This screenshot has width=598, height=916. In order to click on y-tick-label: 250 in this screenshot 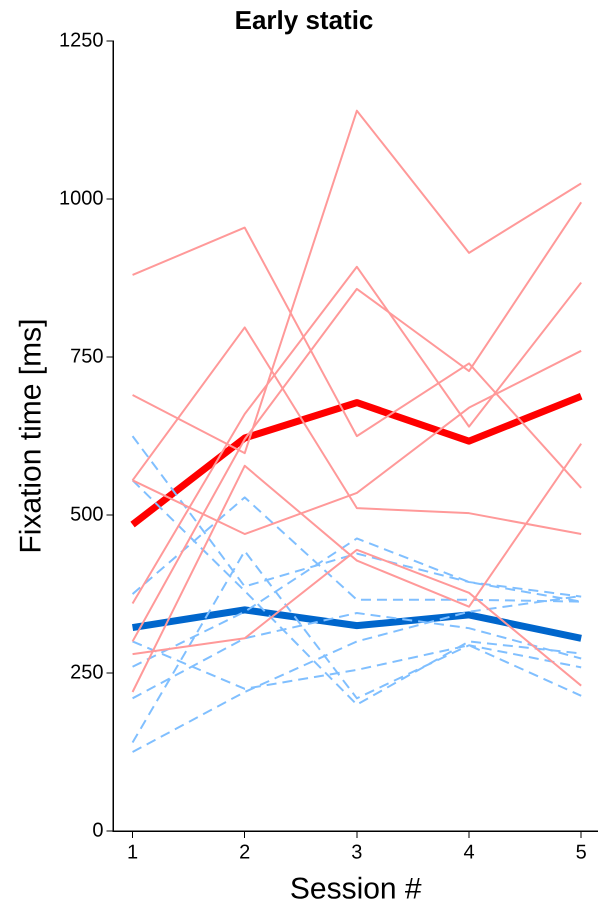, I will do `click(87, 673)`.